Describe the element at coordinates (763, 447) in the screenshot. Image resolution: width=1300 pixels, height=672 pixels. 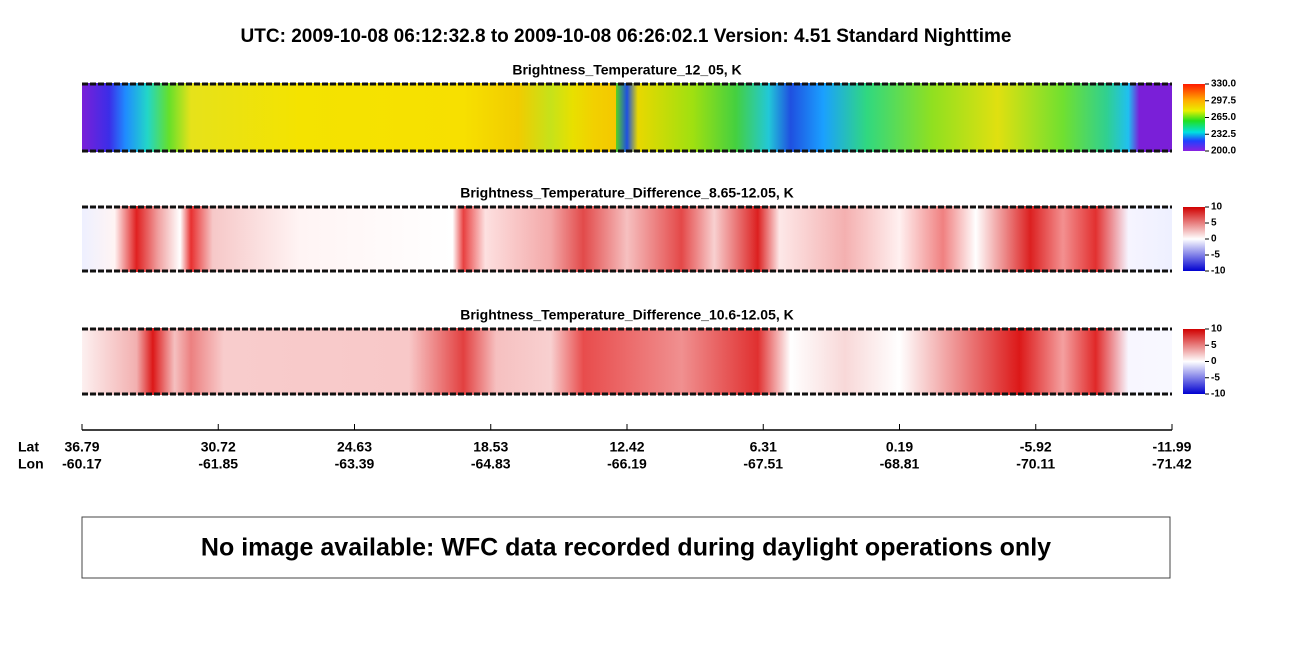
I see `lat-tick: 6.31` at that location.